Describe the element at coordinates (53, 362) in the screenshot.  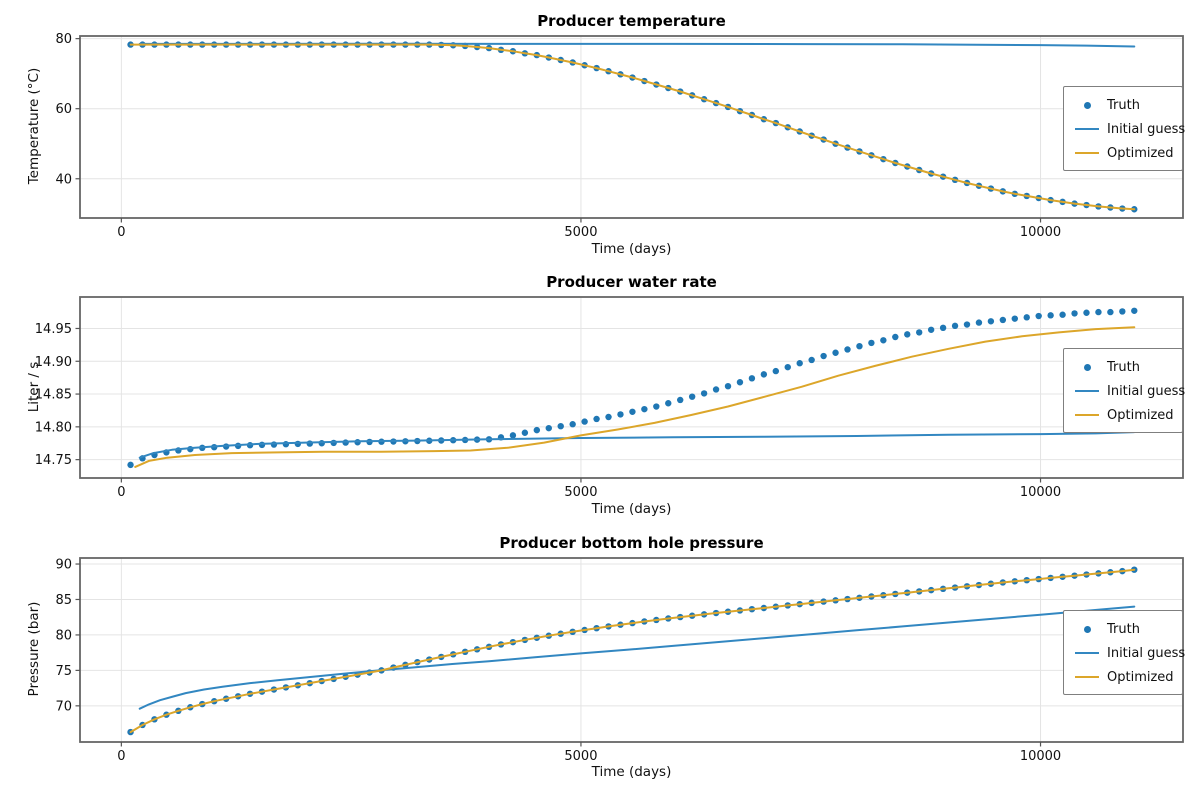
I see `y-tick-label: 14.90` at that location.